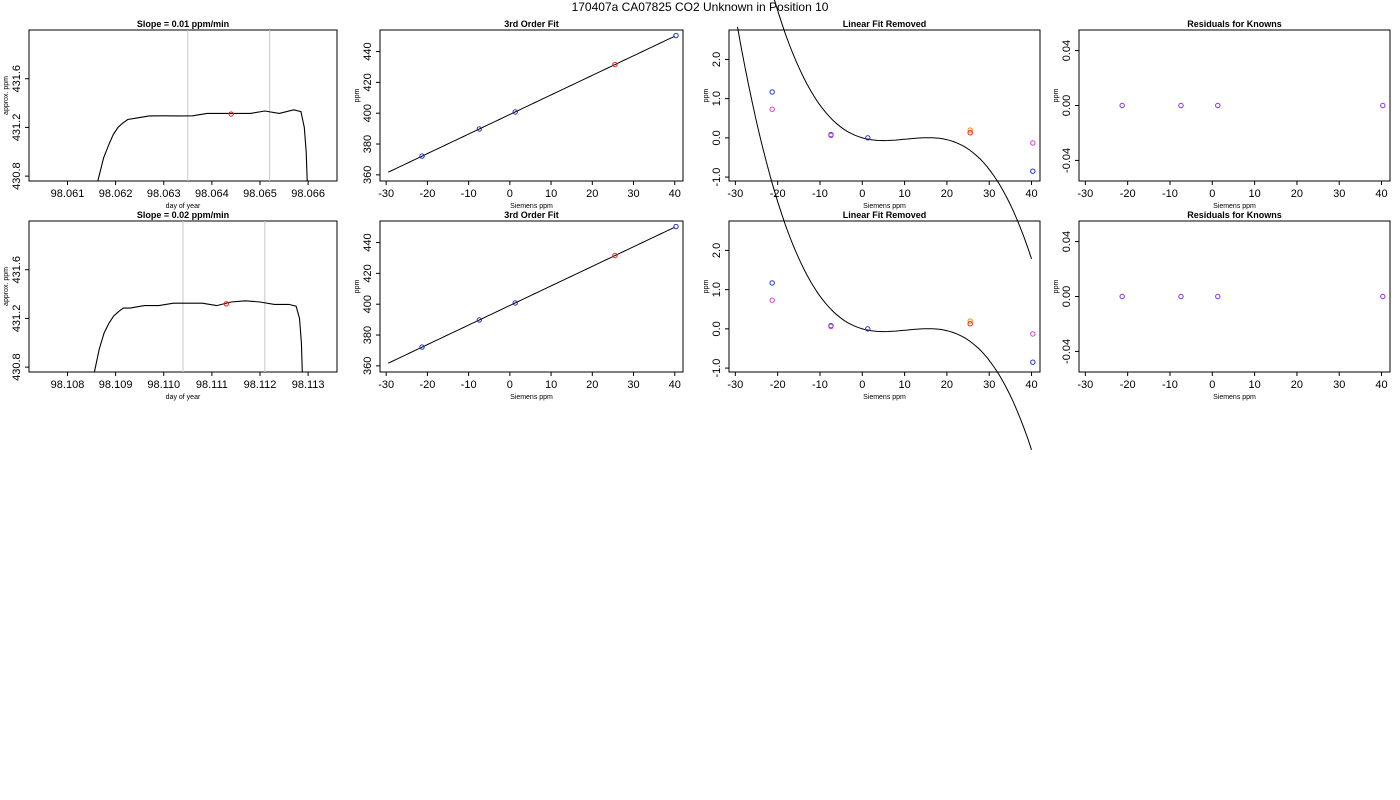 The width and height of the screenshot is (1400, 800). What do you see at coordinates (1254, 385) in the screenshot?
I see `x-tick-label: 10` at bounding box center [1254, 385].